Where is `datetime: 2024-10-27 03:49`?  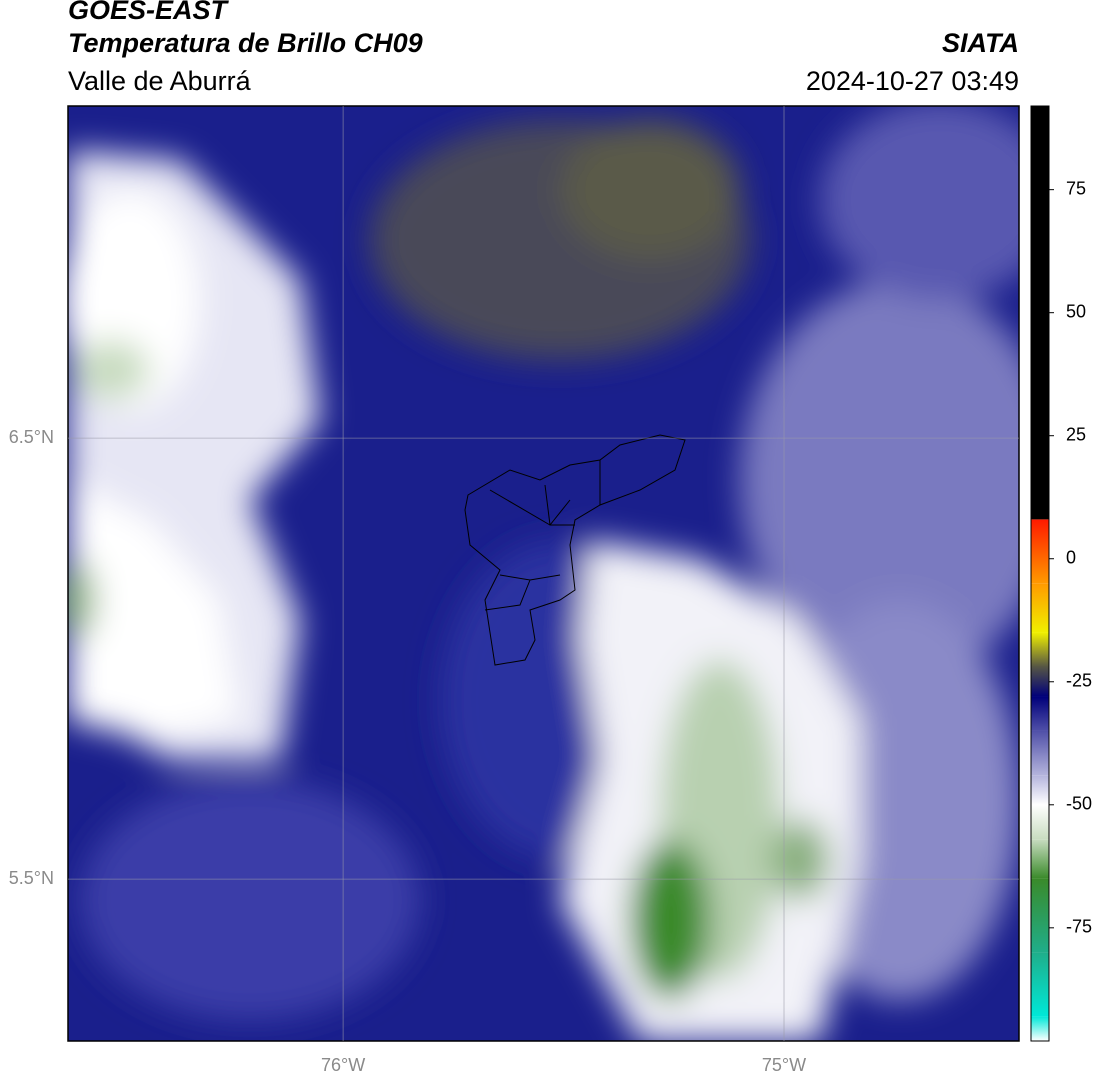
datetime: 2024-10-27 03:49 is located at coordinates (912, 81).